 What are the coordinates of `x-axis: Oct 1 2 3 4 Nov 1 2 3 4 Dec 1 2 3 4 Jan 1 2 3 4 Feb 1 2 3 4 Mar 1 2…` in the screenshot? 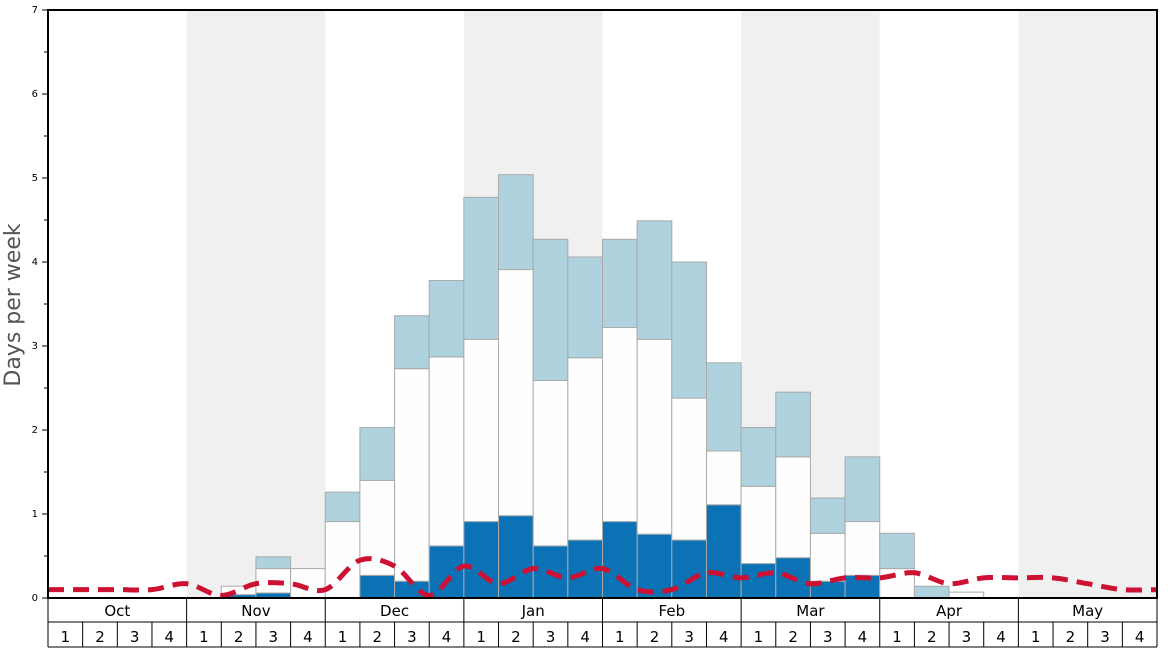 It's located at (602, 623).